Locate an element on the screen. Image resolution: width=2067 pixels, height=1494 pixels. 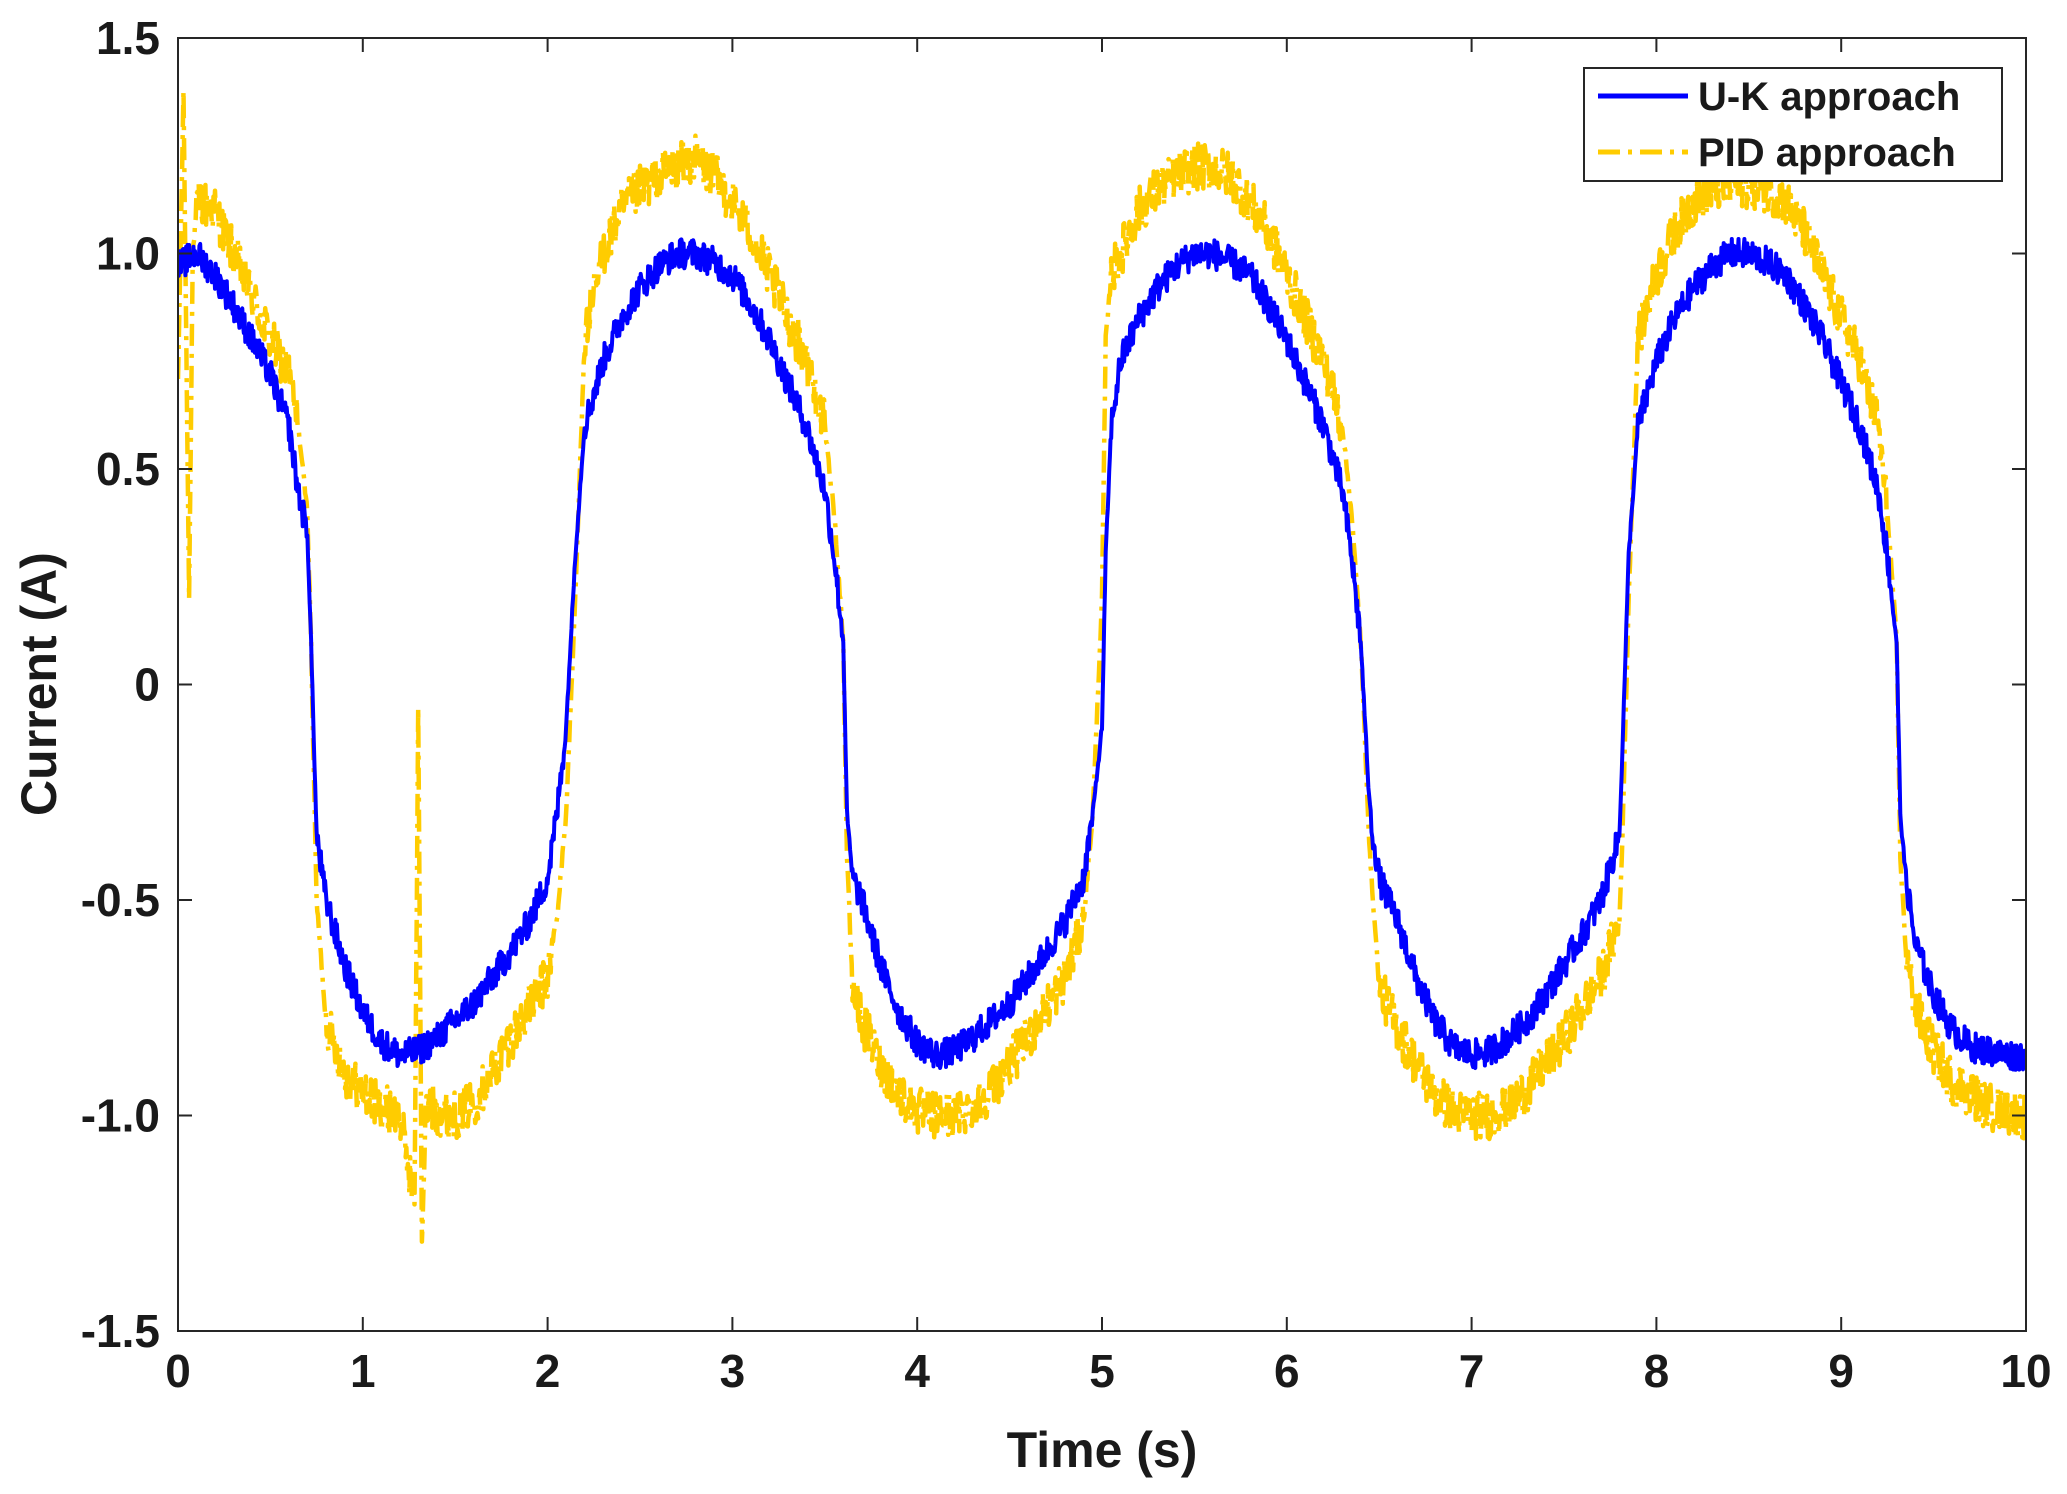
y-tick-label: -1.0 is located at coordinates (120, 1116).